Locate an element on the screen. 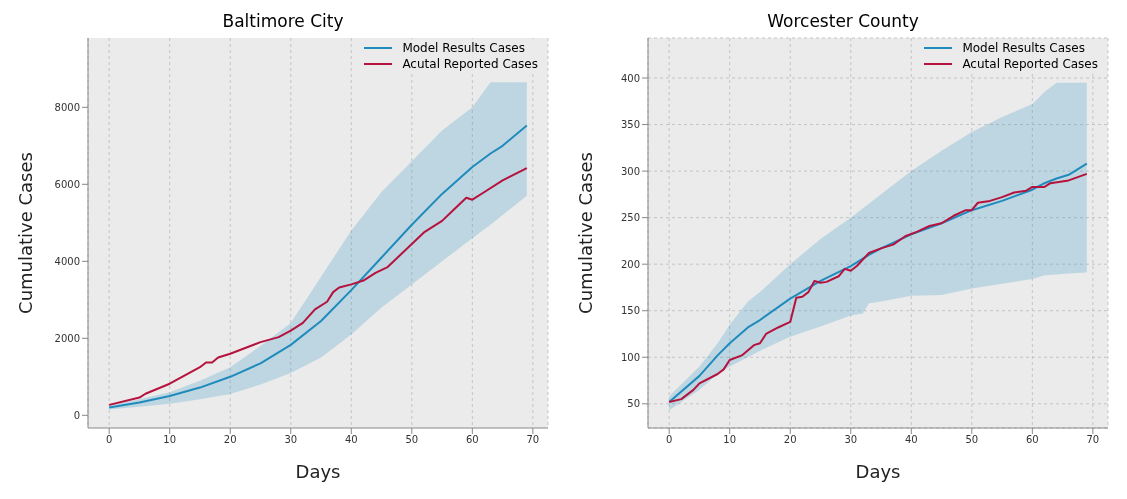  y-tick-label: 6000 is located at coordinates (67, 184).